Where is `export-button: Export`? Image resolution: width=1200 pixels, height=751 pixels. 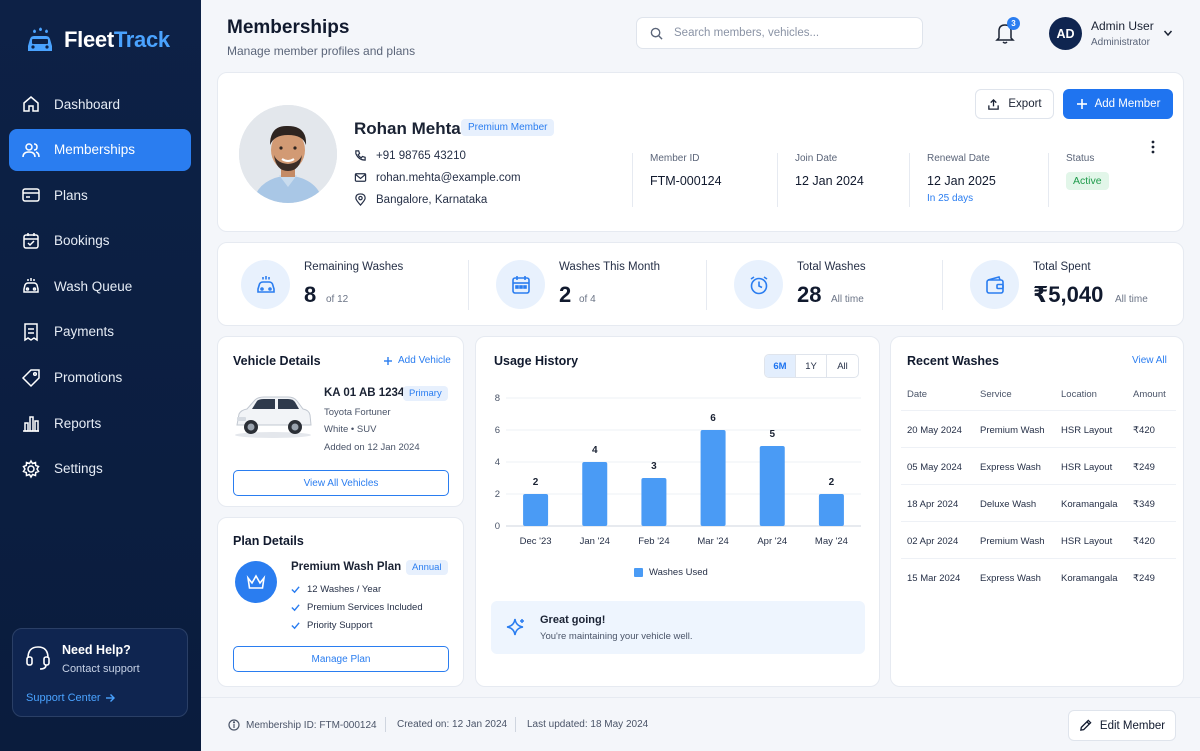 export-button: Export is located at coordinates (1014, 104).